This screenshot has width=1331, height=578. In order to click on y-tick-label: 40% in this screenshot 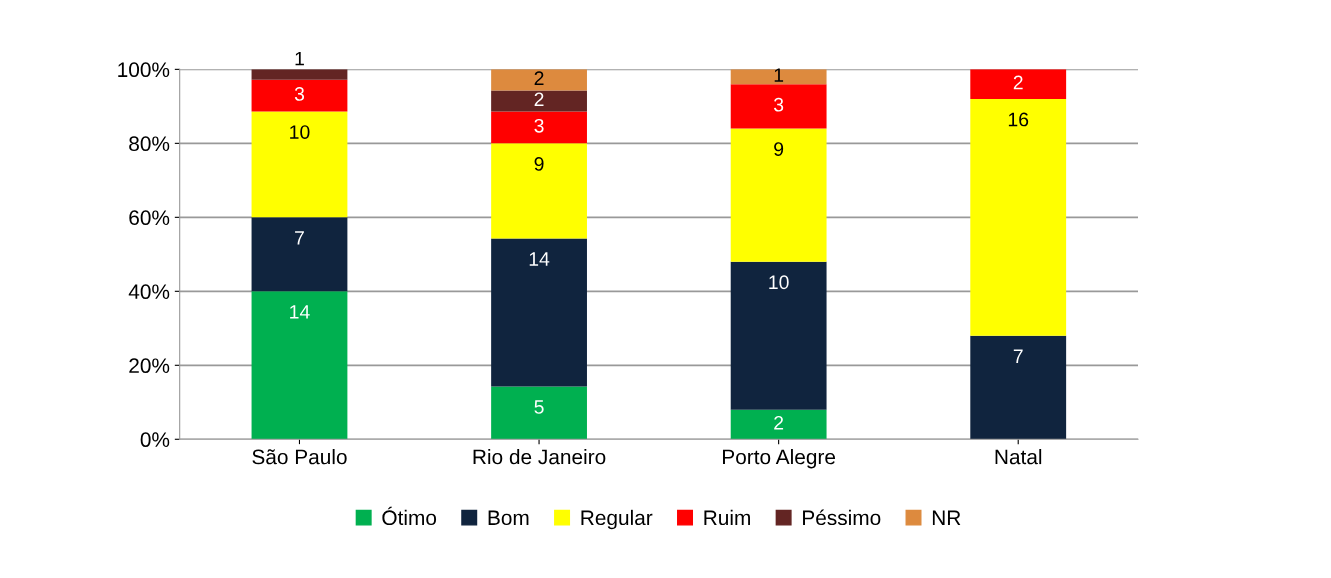, I will do `click(149, 292)`.